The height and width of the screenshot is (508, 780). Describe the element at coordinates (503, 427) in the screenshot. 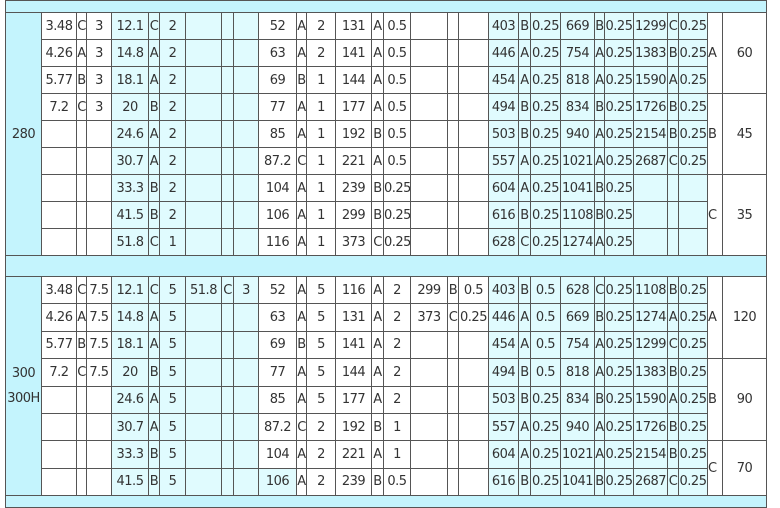

I see `value-cell: 557` at that location.